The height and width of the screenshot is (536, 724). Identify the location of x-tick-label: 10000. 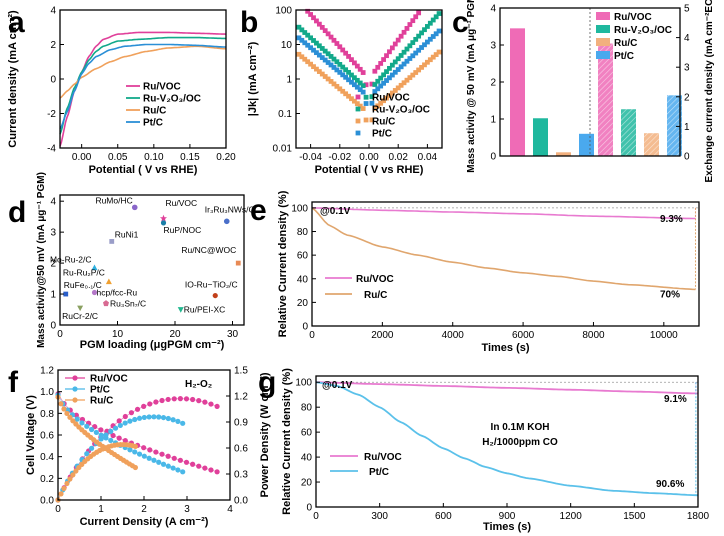
(664, 335).